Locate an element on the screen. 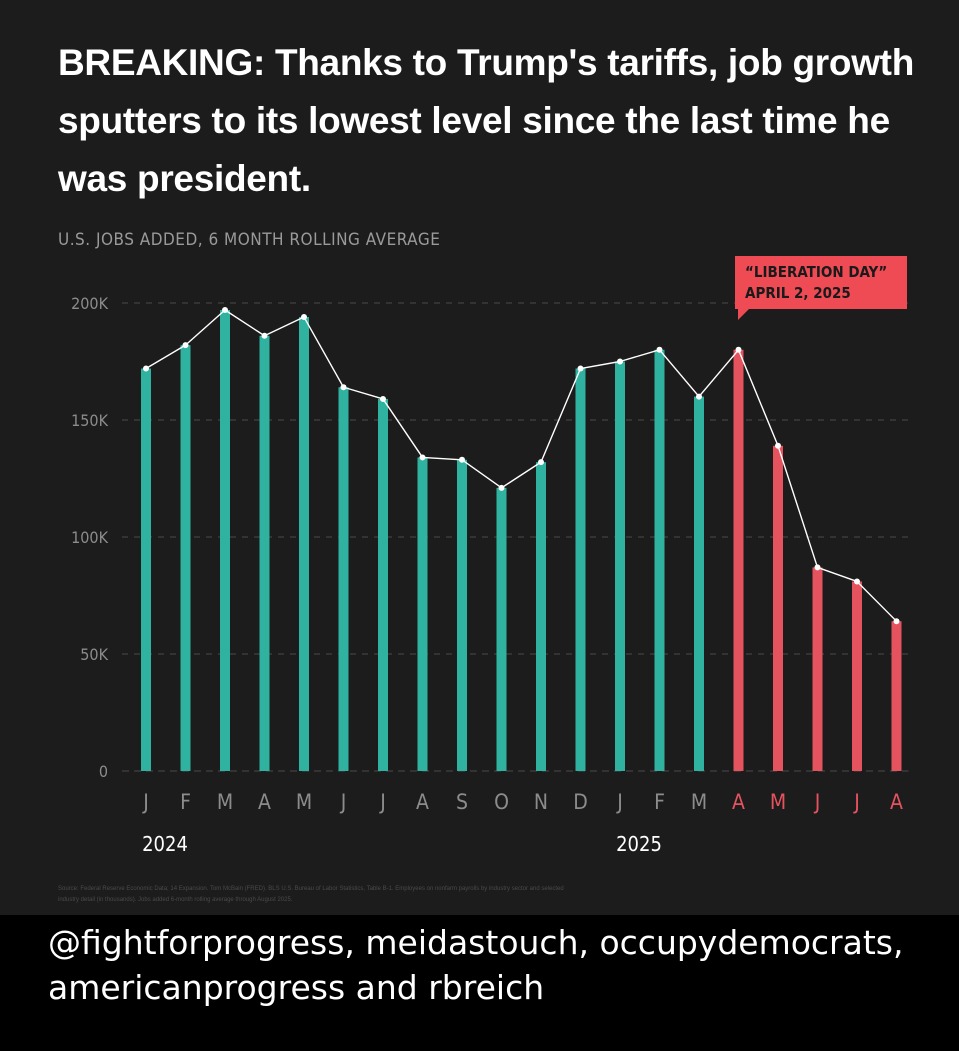 Image resolution: width=959 pixels, height=1051 pixels. credit-last: rbreich is located at coordinates (486, 987).